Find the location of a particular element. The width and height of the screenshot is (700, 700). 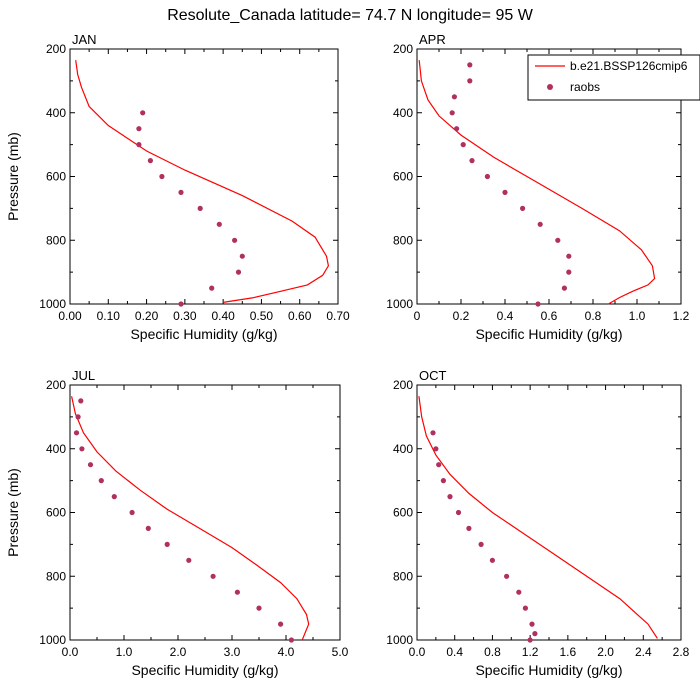

x-tick-label: 0.20 is located at coordinates (147, 316).